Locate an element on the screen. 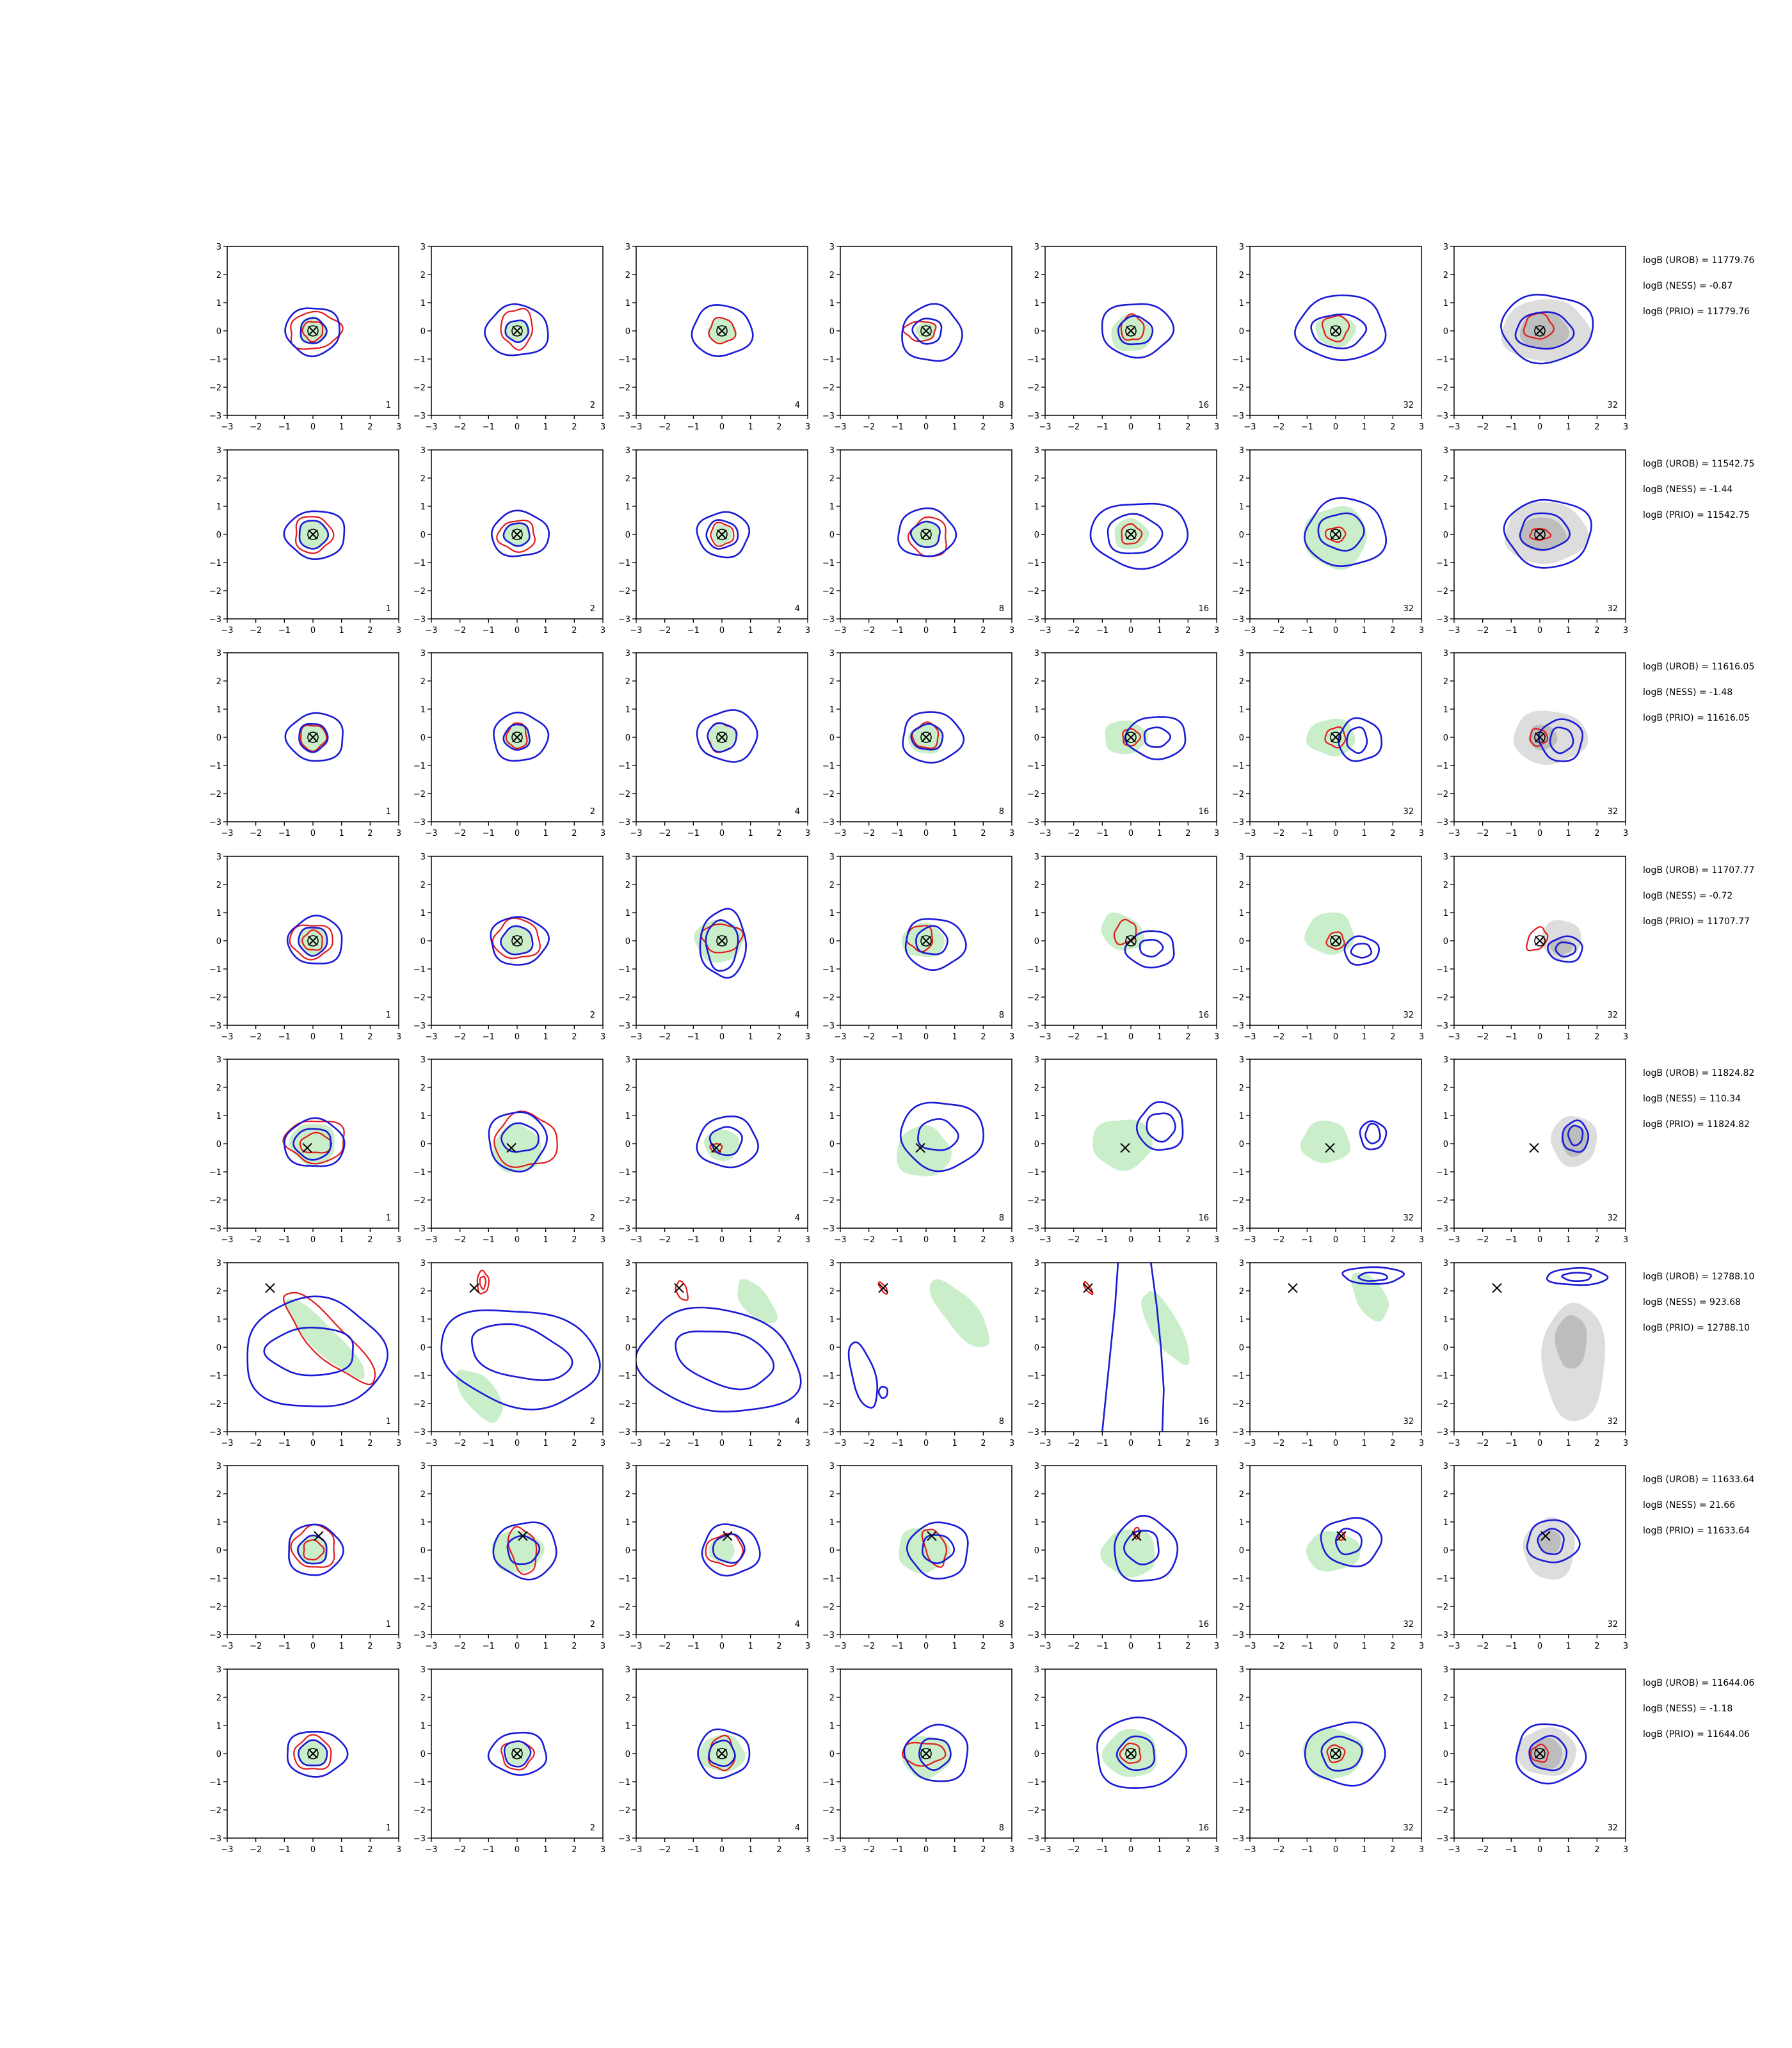  green-density is located at coordinates (324, 1339).